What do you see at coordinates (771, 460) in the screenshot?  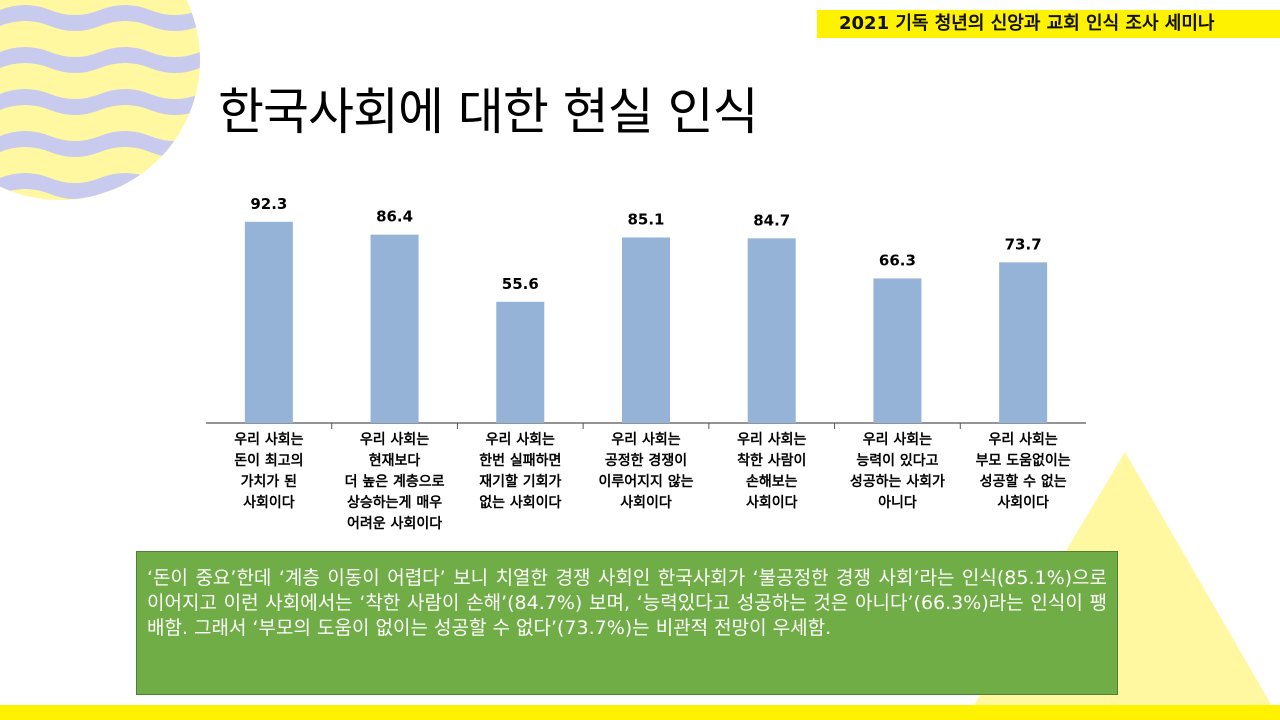 I see `category-label: 착한 사람이` at bounding box center [771, 460].